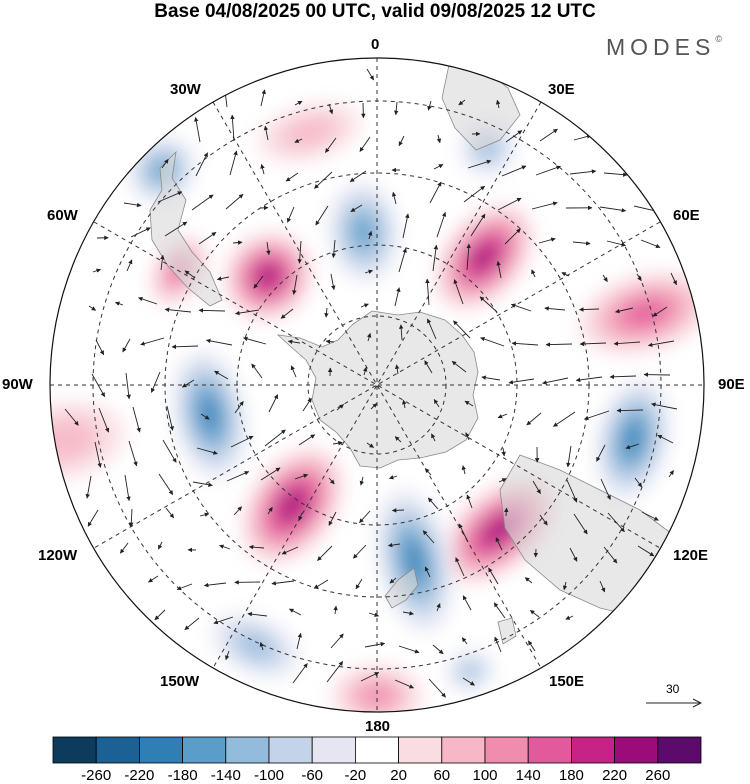 Image resolution: width=750 pixels, height=784 pixels. Describe the element at coordinates (484, 775) in the screenshot. I see `colorbar-tick-label: 100` at that location.